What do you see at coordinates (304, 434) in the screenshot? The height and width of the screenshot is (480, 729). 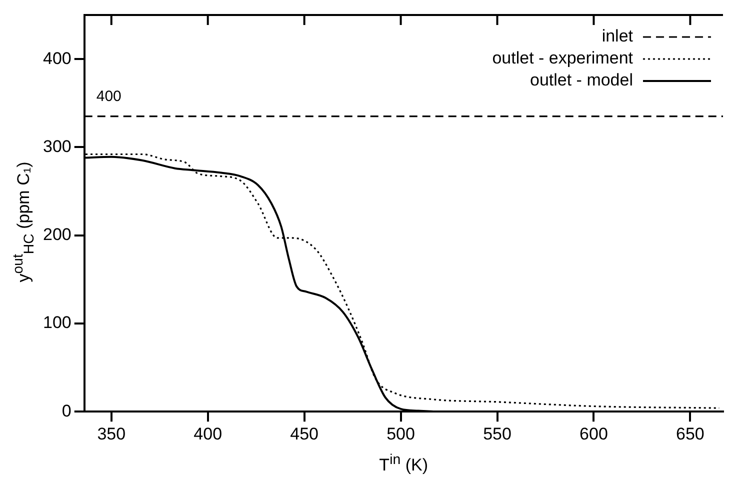 I see `x-tick-label: 450` at bounding box center [304, 434].